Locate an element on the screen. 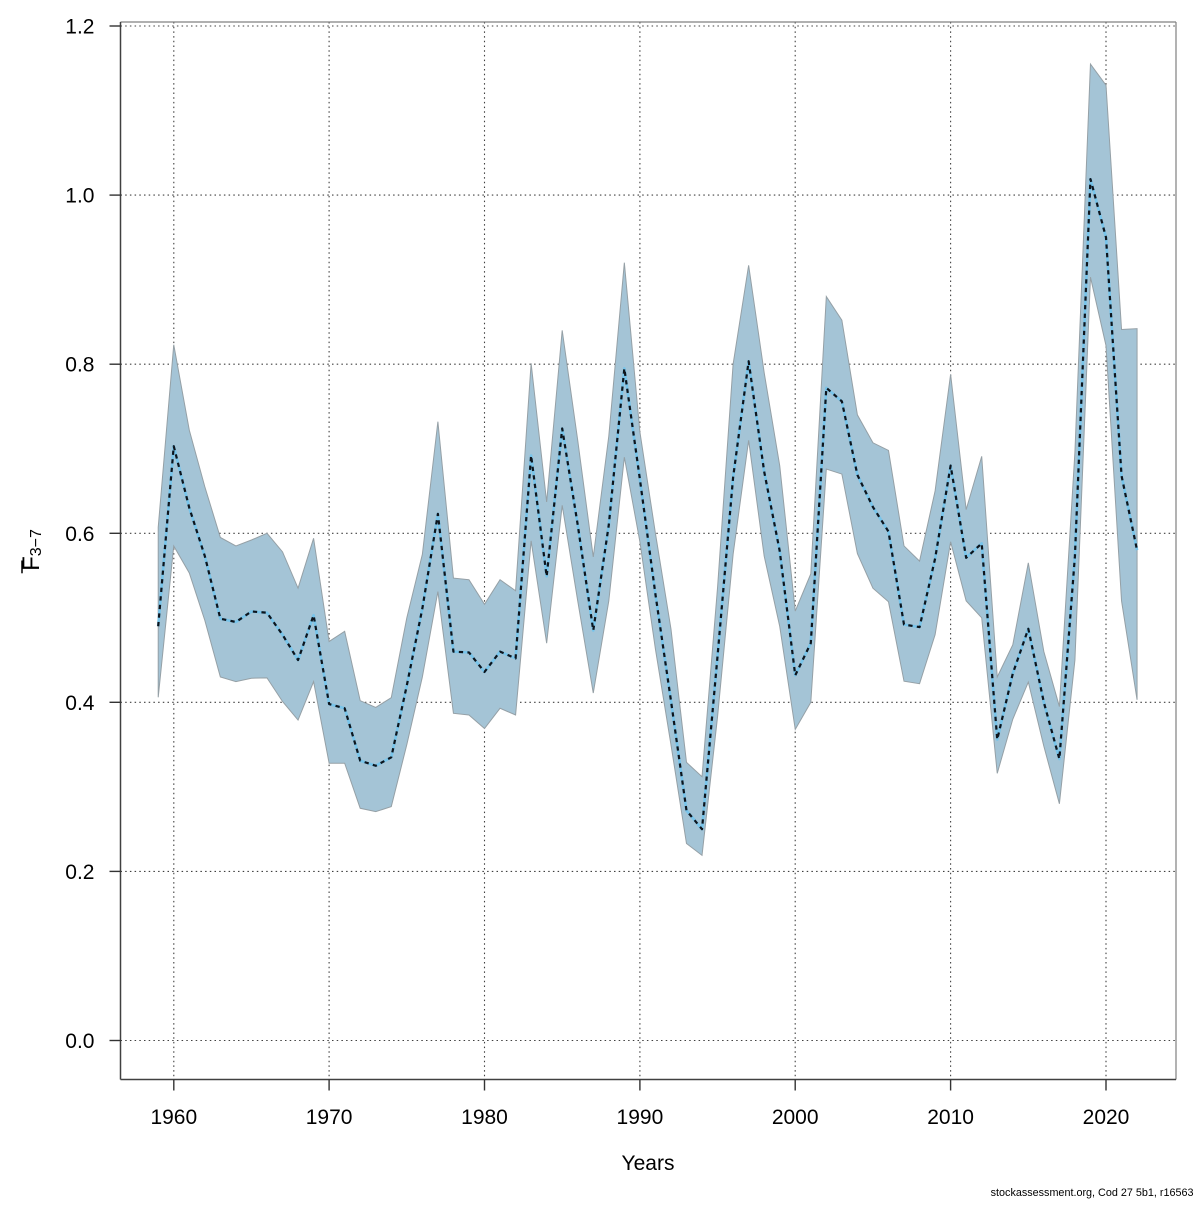 The width and height of the screenshot is (1200, 1205). svg-text: 1970 is located at coordinates (329, 1117).